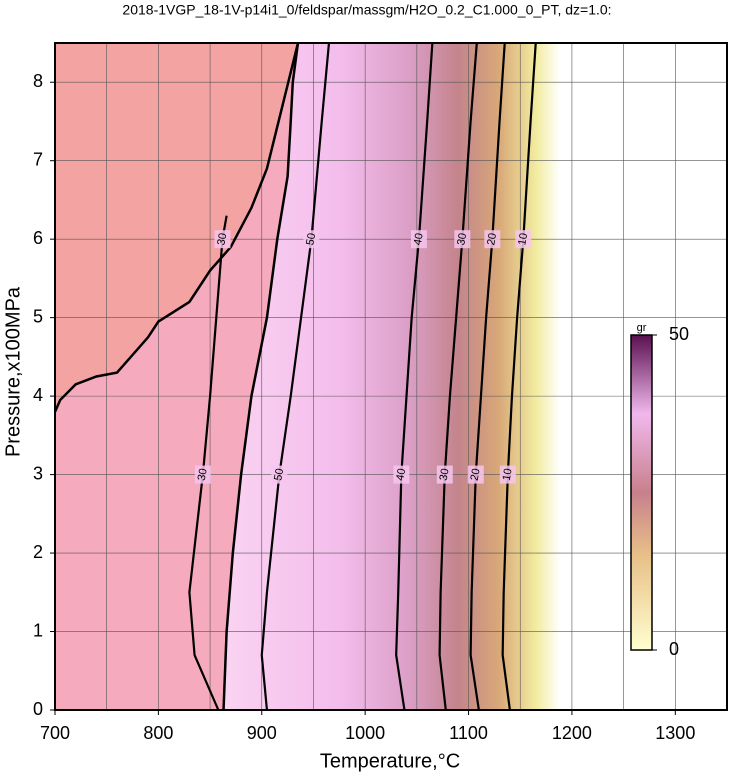 The image size is (734, 776). What do you see at coordinates (674, 649) in the screenshot?
I see `colorbar-tick-label: 0` at bounding box center [674, 649].